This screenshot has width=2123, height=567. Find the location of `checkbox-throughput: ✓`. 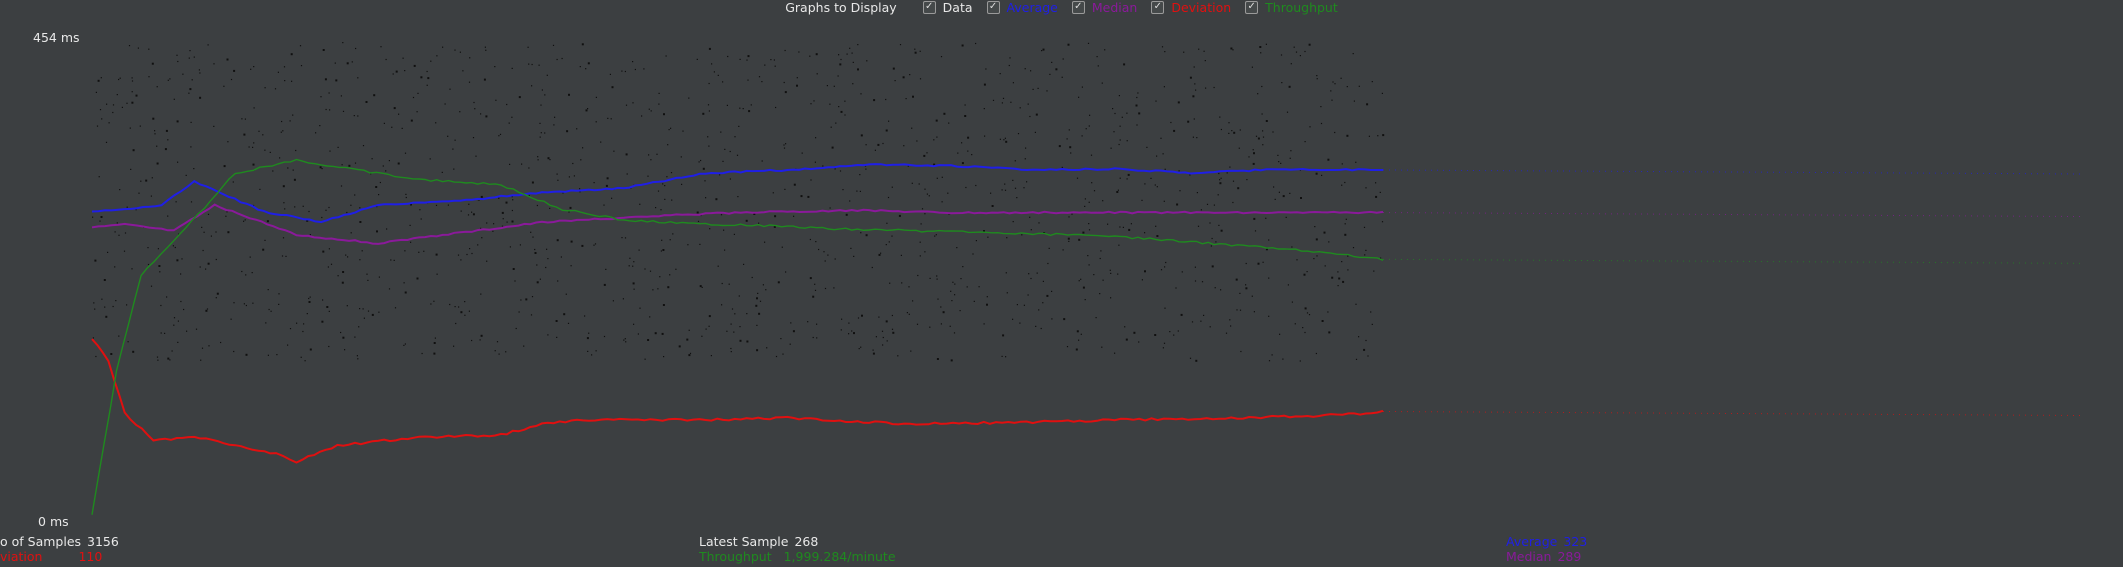

checkbox-throughput: ✓ is located at coordinates (1252, 7).